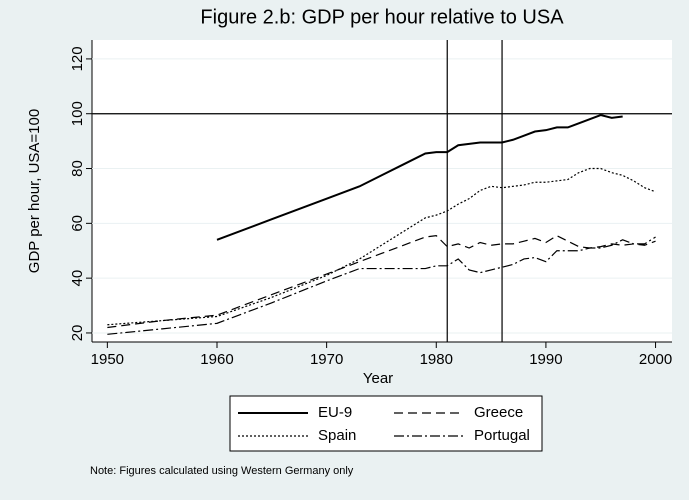 Image resolution: width=689 pixels, height=500 pixels. I want to click on x-tick-label: 2000, so click(655, 359).